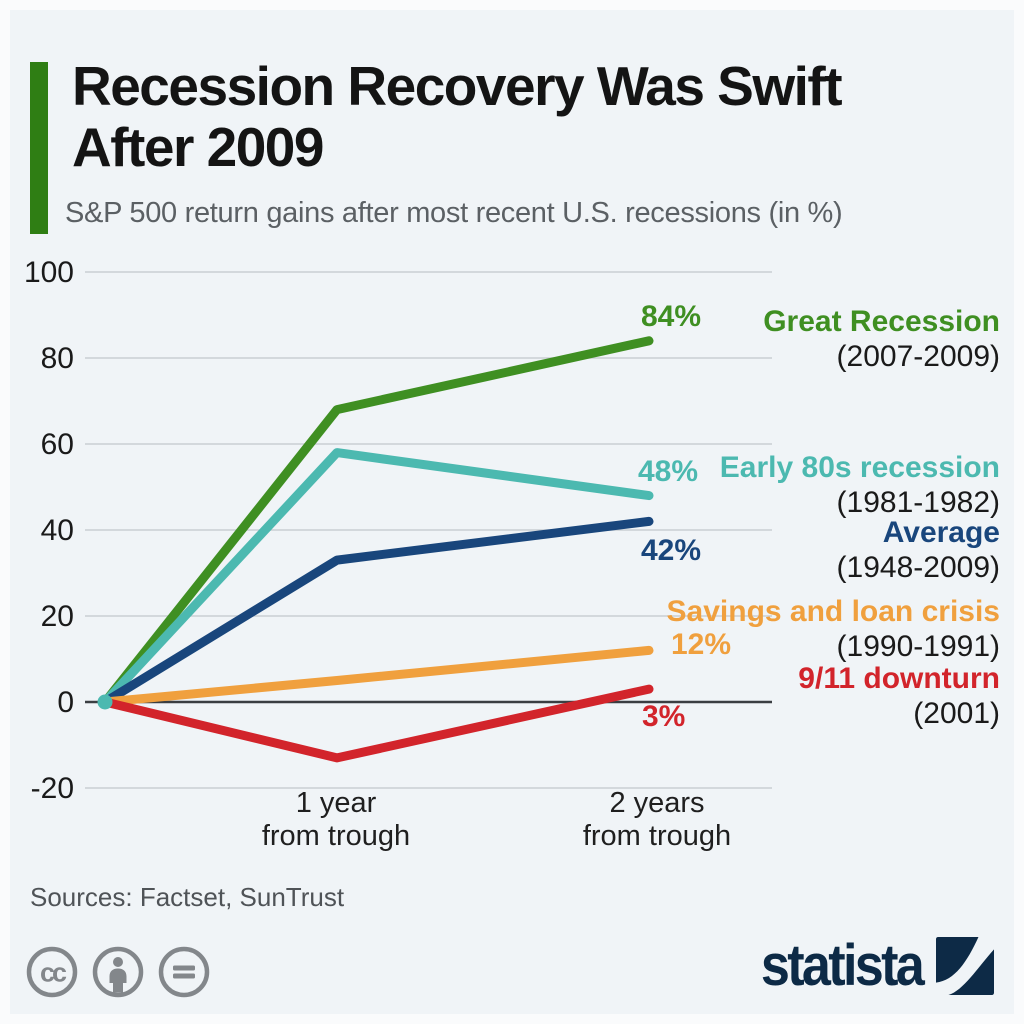 The image size is (1024, 1024). I want to click on title-line-1: Recession Recovery Was Swift, so click(457, 86).